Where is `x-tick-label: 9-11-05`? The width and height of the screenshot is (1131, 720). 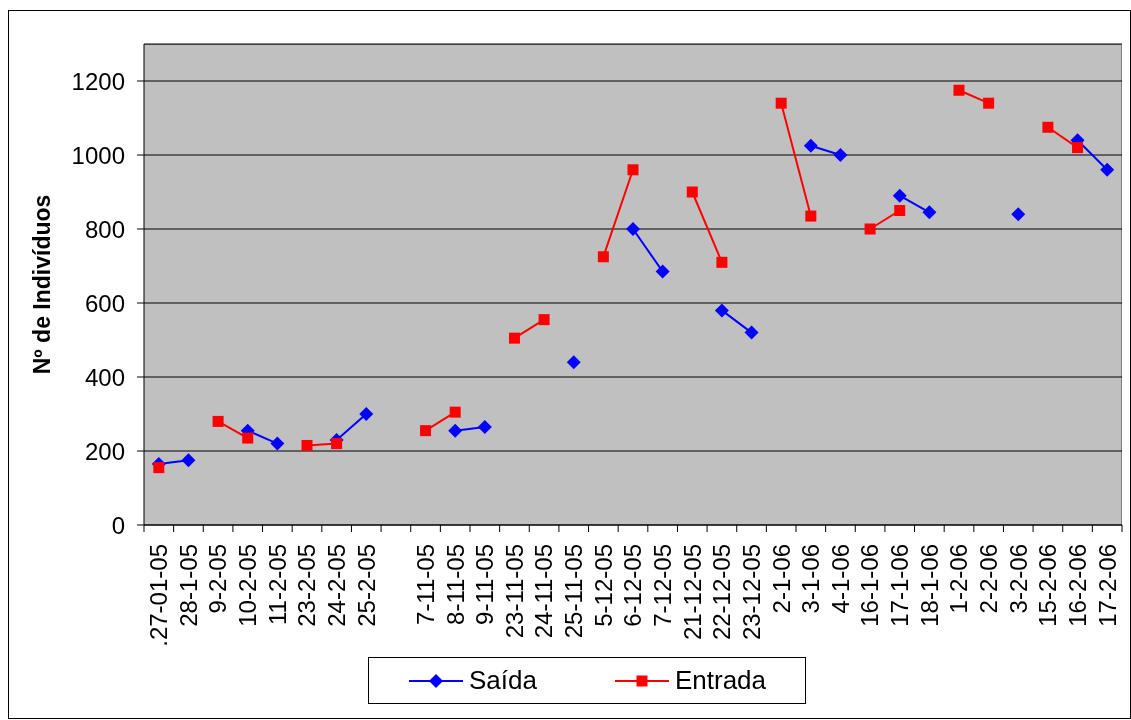 x-tick-label: 9-11-05 is located at coordinates (485, 584).